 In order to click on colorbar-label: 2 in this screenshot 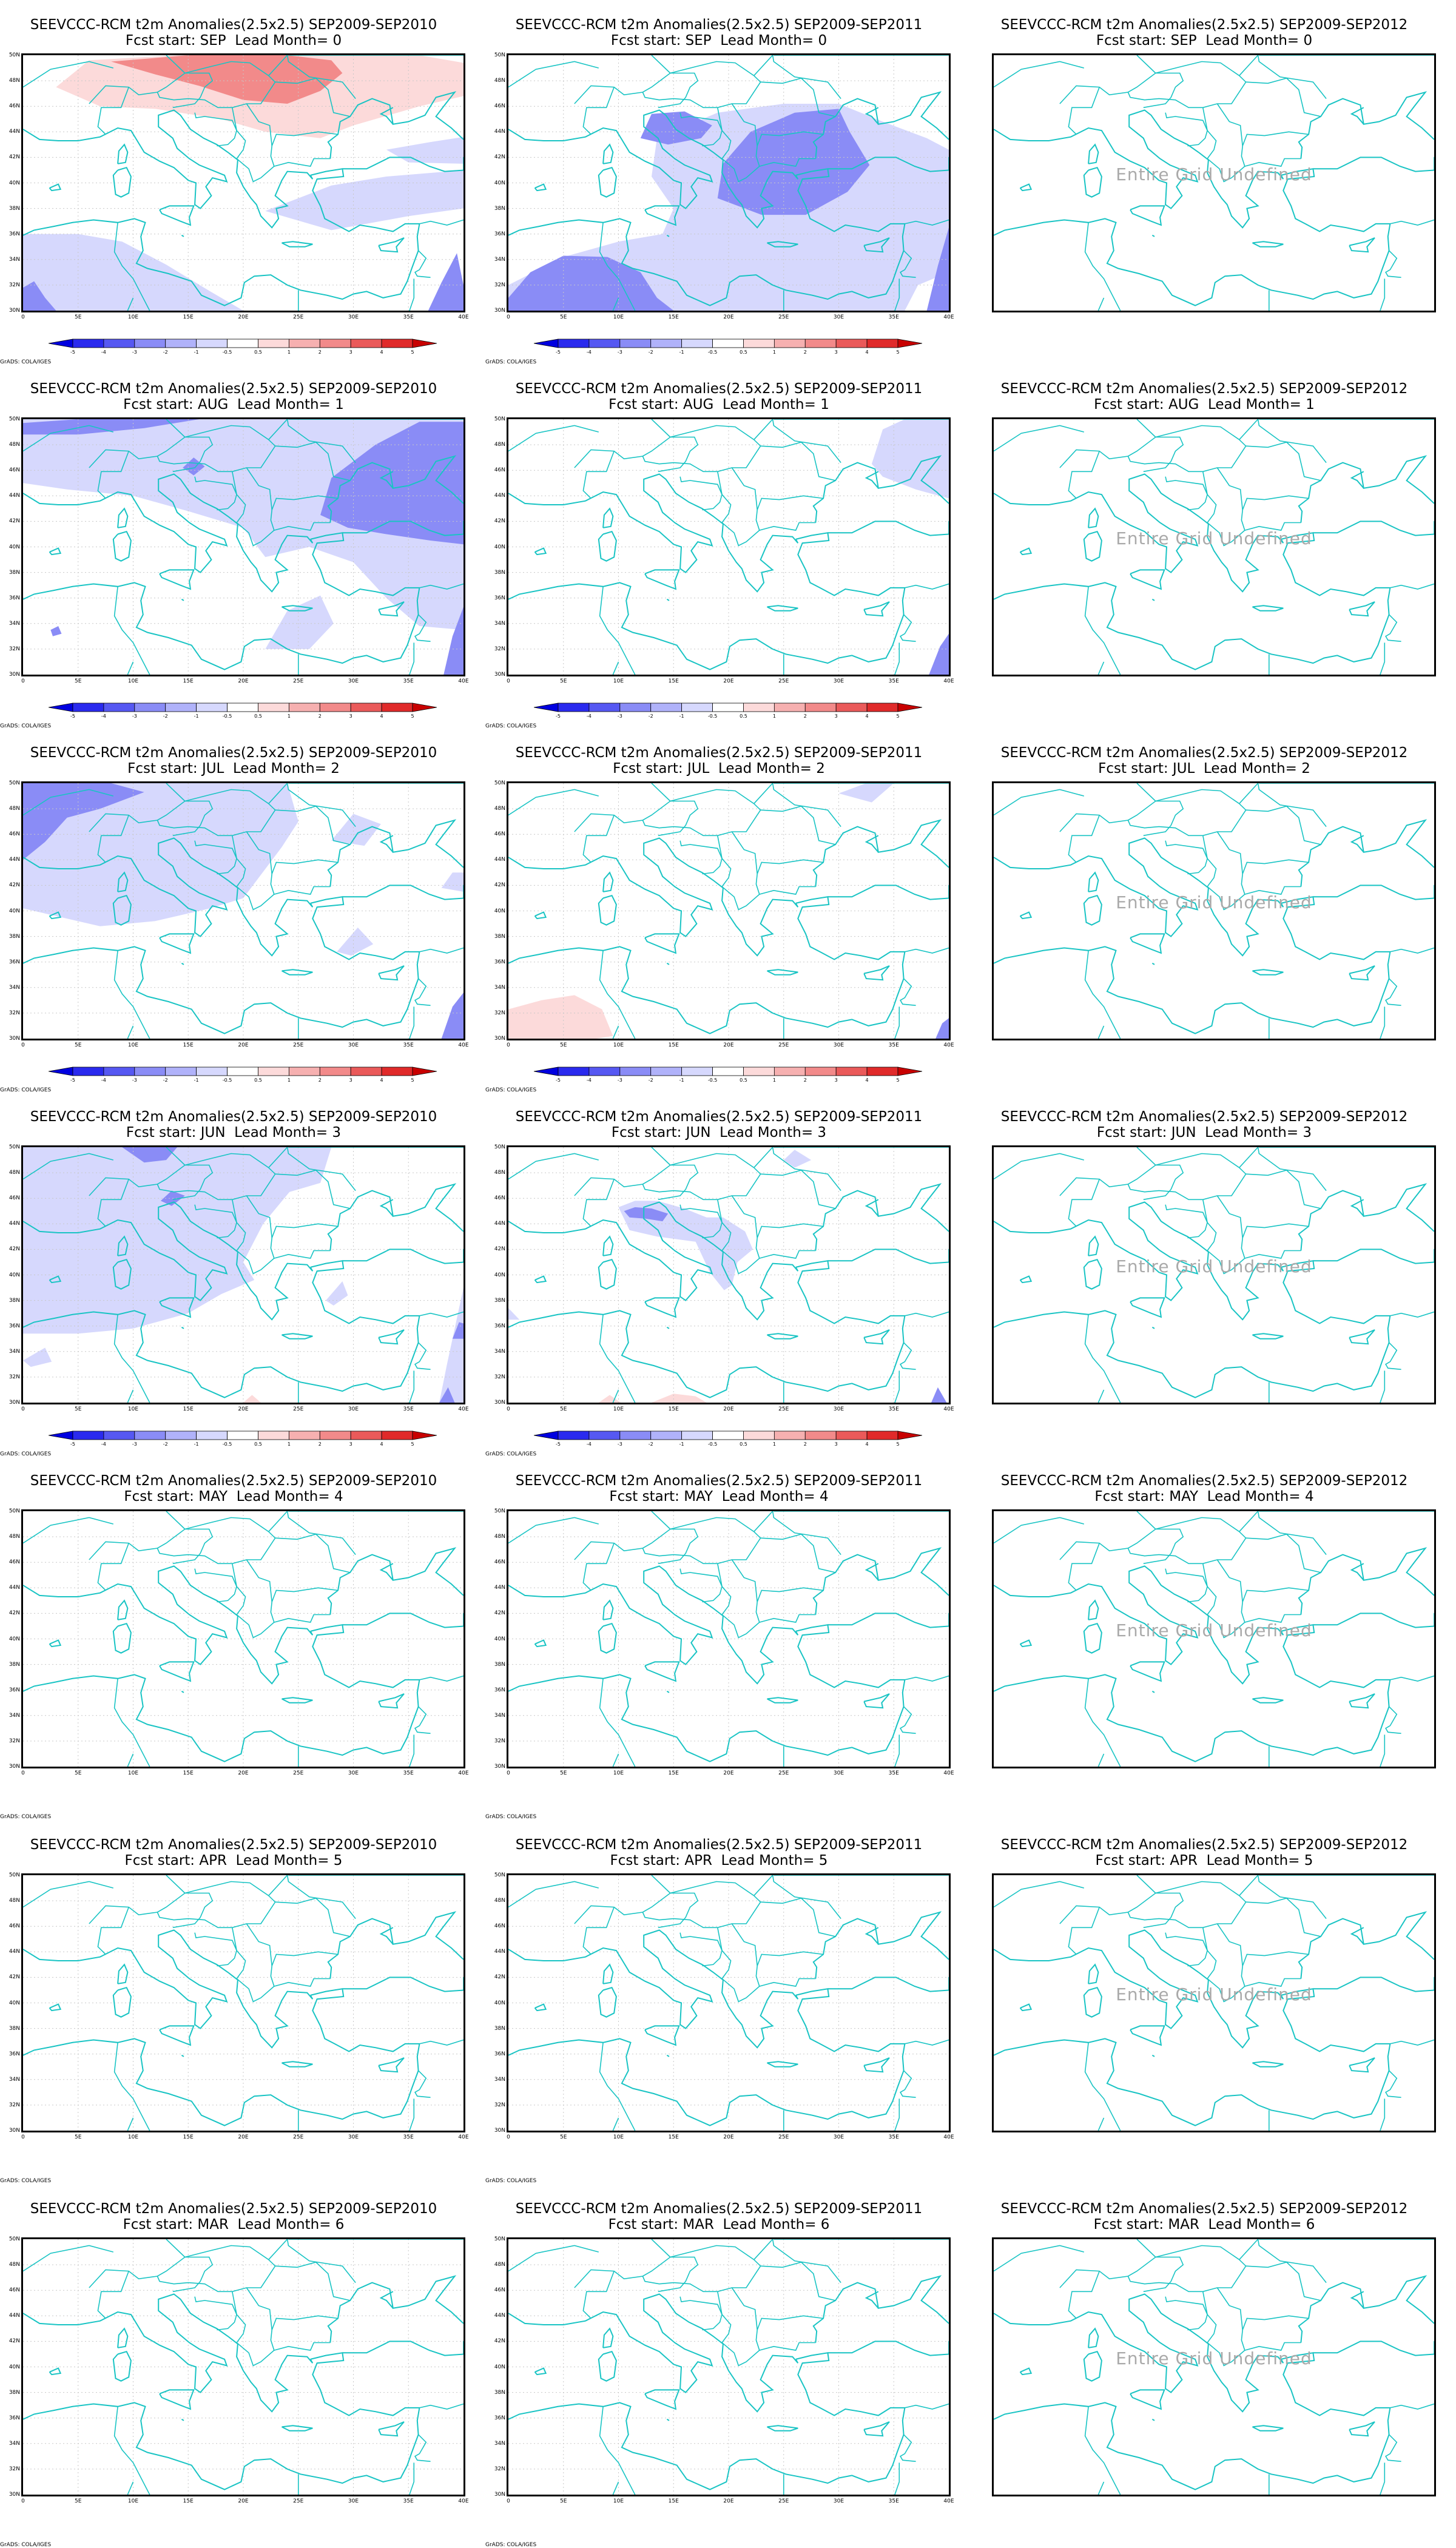, I will do `click(320, 352)`.